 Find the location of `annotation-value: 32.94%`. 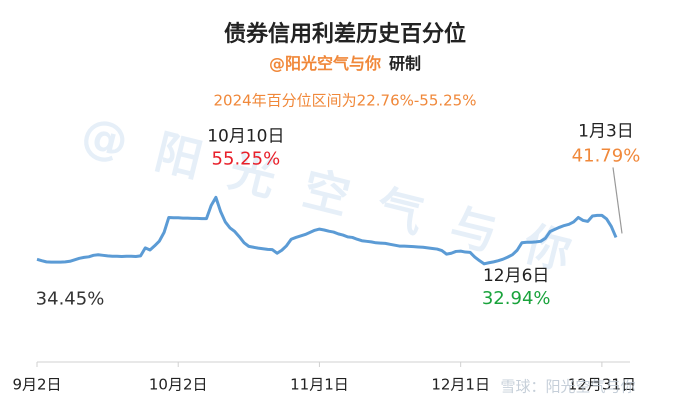

annotation-value: 32.94% is located at coordinates (516, 298).